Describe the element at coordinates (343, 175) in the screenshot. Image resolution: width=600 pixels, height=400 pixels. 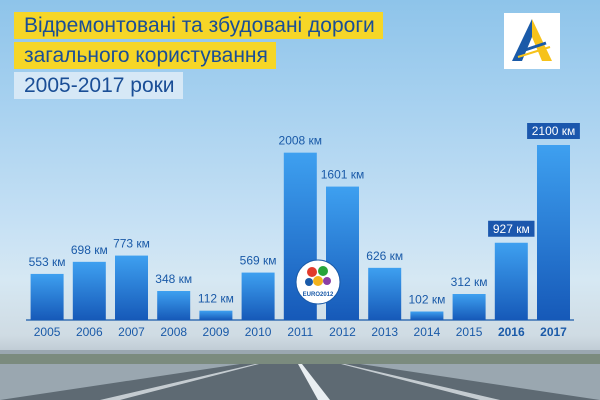
I see `value-label-2012: 1601 км` at that location.